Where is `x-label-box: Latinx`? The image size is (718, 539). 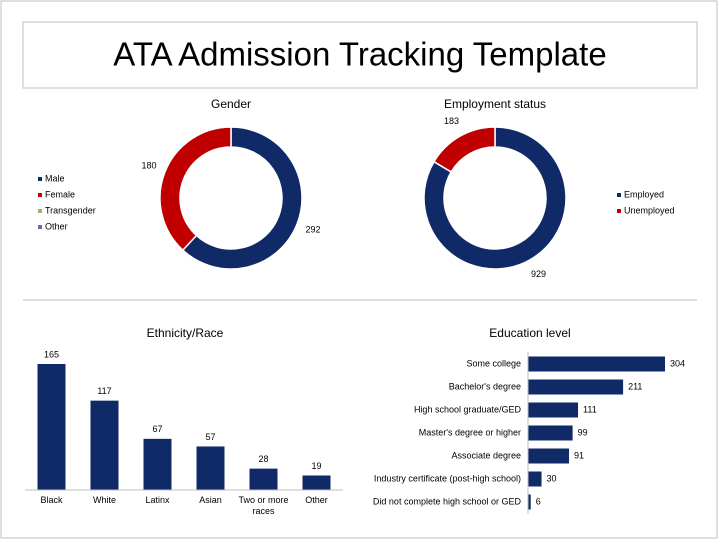
x-label-box: Latinx is located at coordinates (157, 500).